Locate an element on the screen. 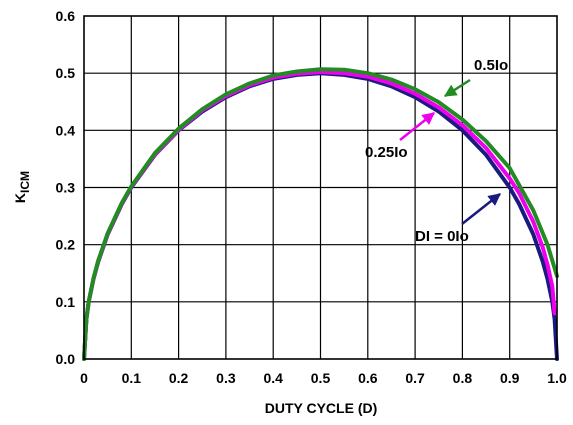 The width and height of the screenshot is (573, 425). annotations: 0.5Io 0.25Io DI = 0Io is located at coordinates (436, 151).